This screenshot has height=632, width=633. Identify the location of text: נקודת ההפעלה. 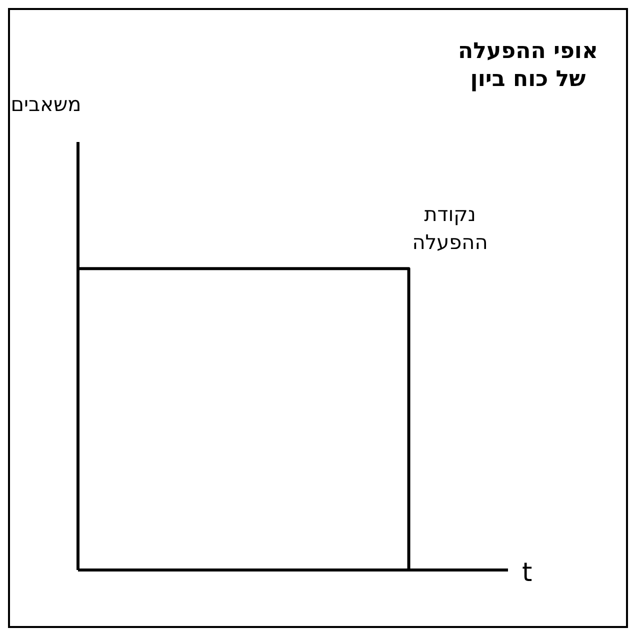
(450, 228).